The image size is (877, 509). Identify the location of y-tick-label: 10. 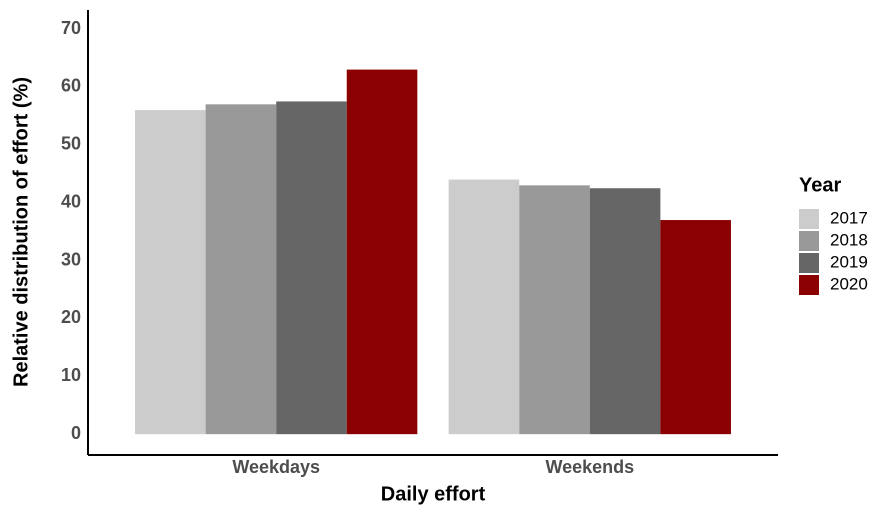
(71, 375).